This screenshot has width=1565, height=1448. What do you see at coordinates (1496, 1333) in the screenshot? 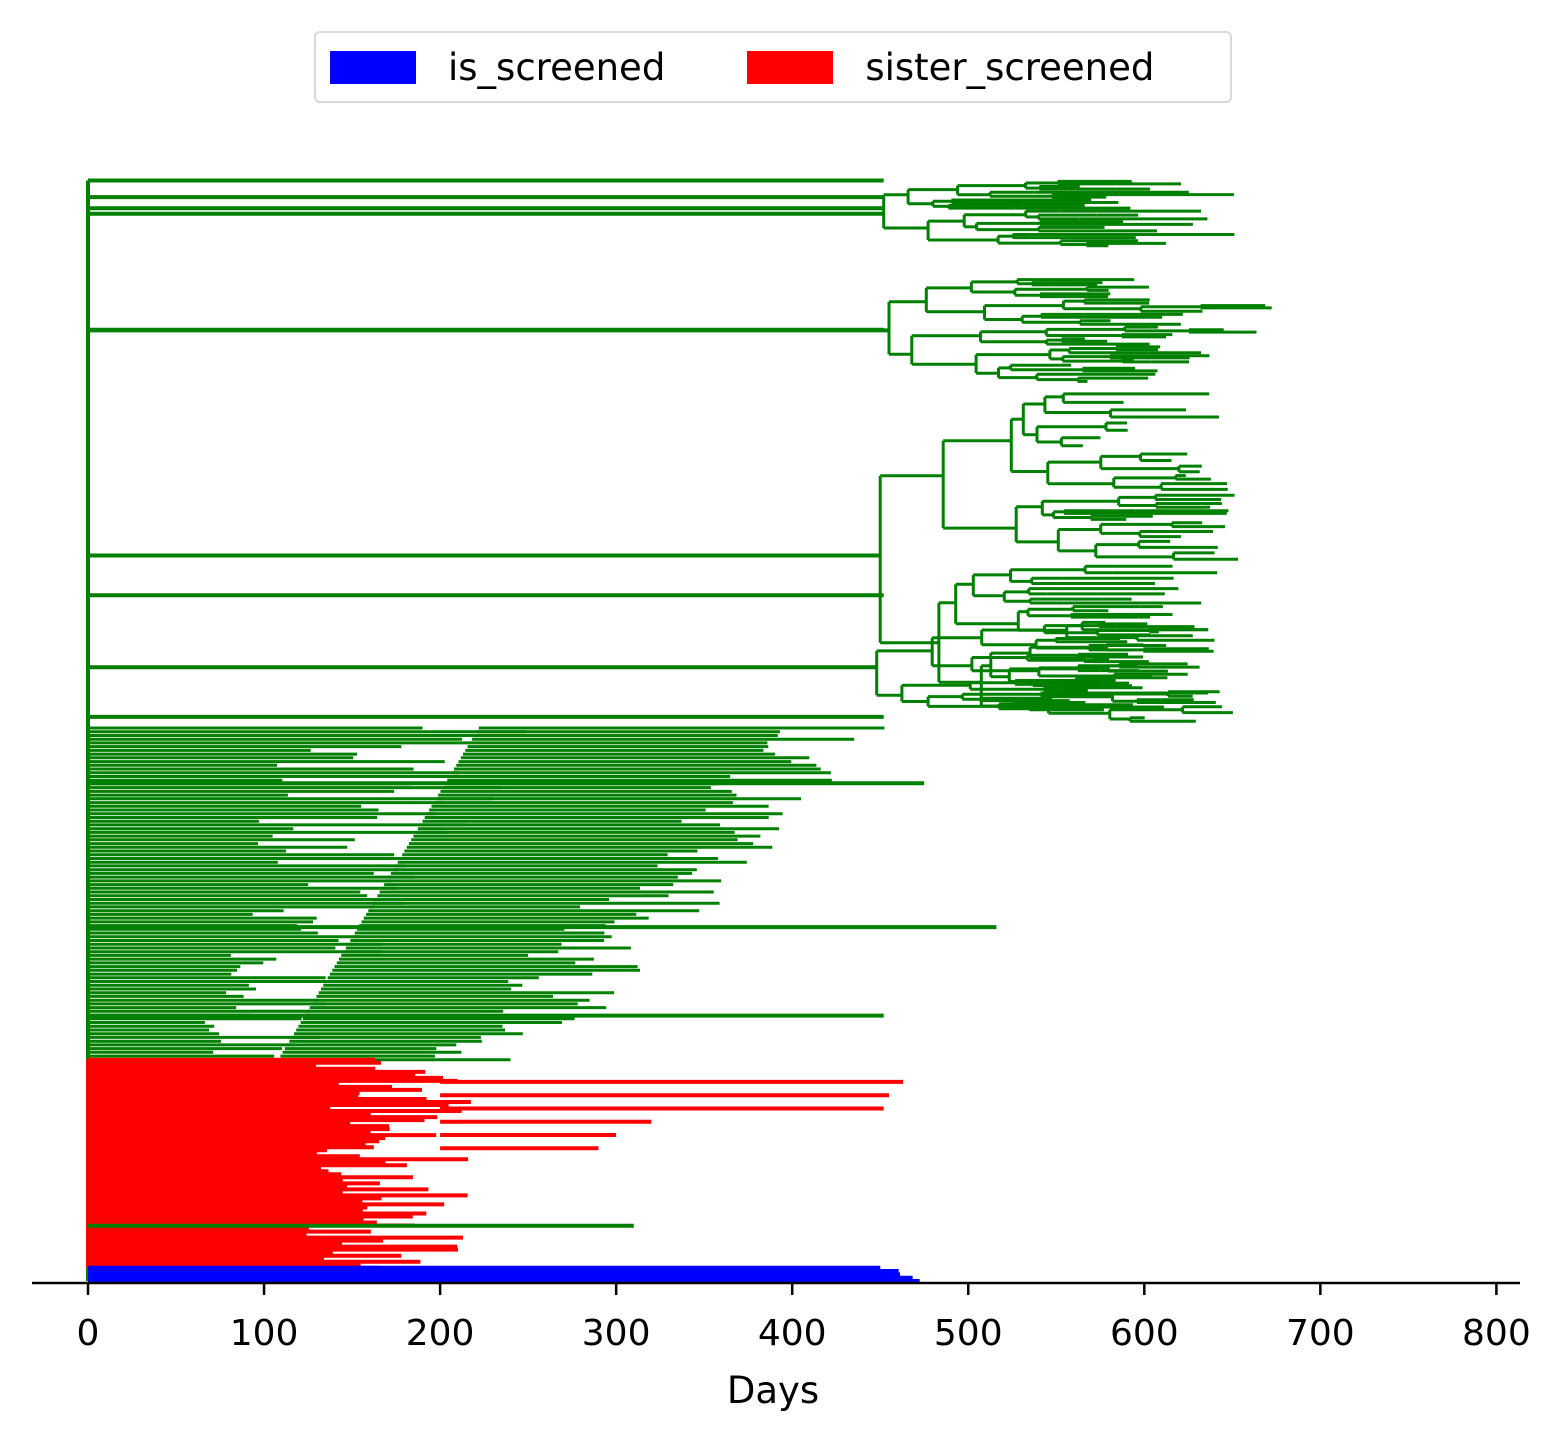
I see `x-tick-label-800: 800` at bounding box center [1496, 1333].